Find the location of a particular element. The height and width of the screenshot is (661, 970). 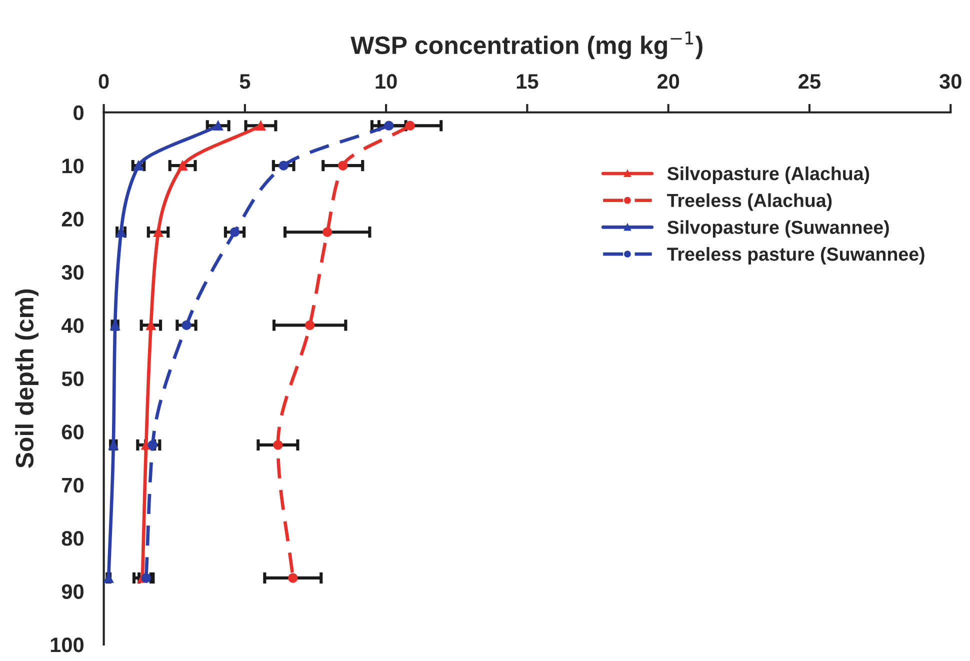

y-tick-label: 30 is located at coordinates (73, 272).